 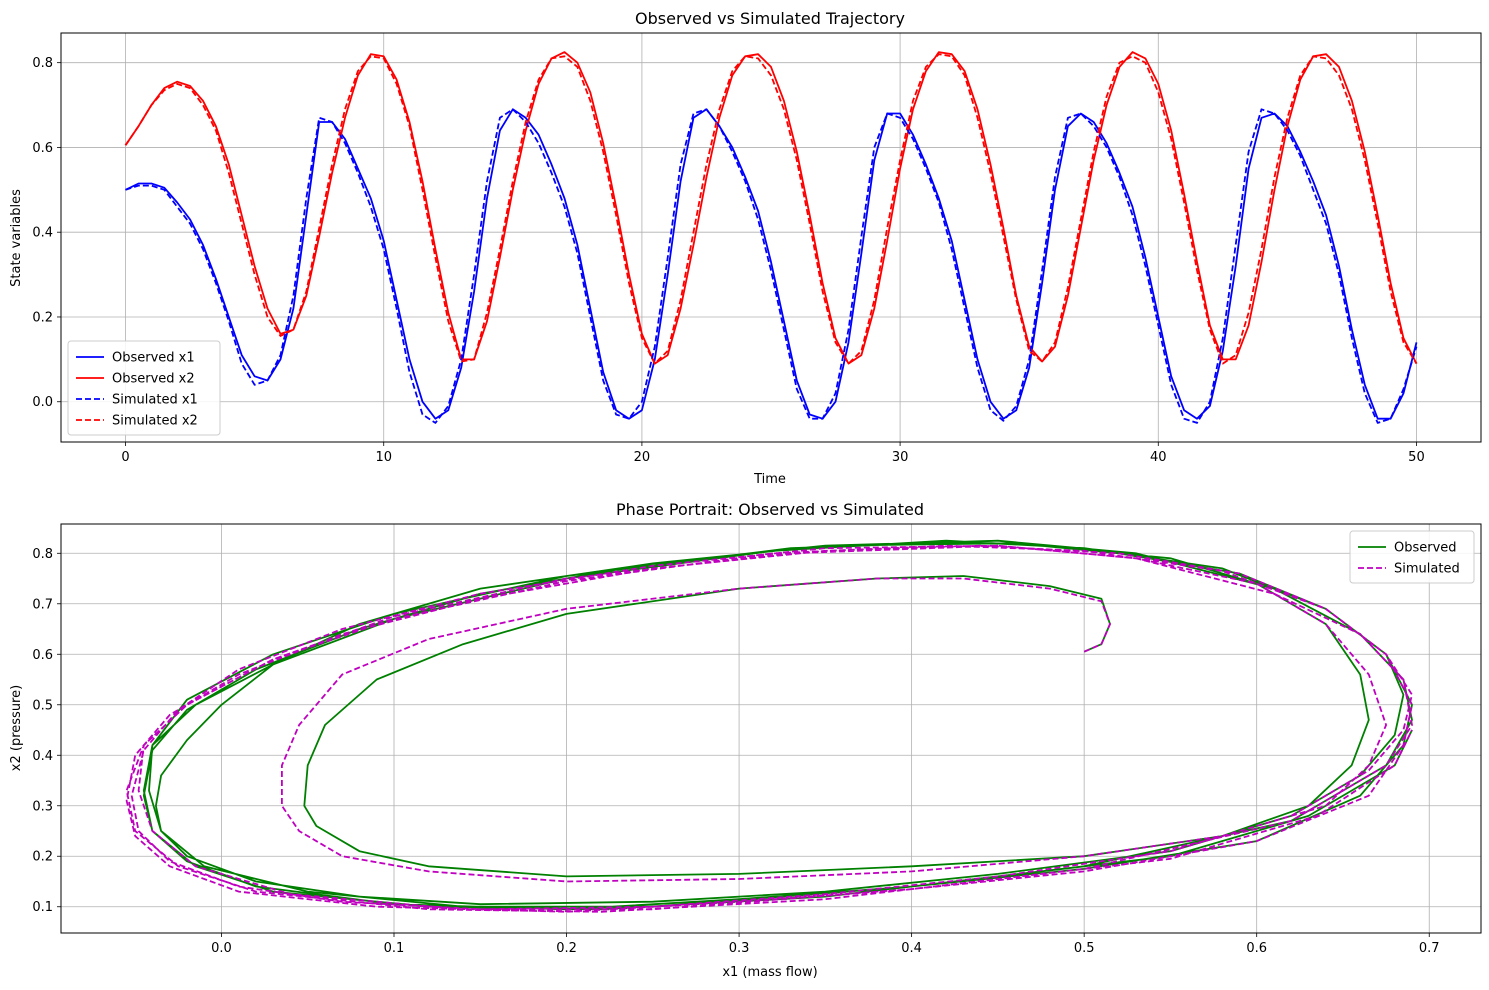 What do you see at coordinates (42, 907) in the screenshot?
I see `y-tick-label: 0.1` at bounding box center [42, 907].